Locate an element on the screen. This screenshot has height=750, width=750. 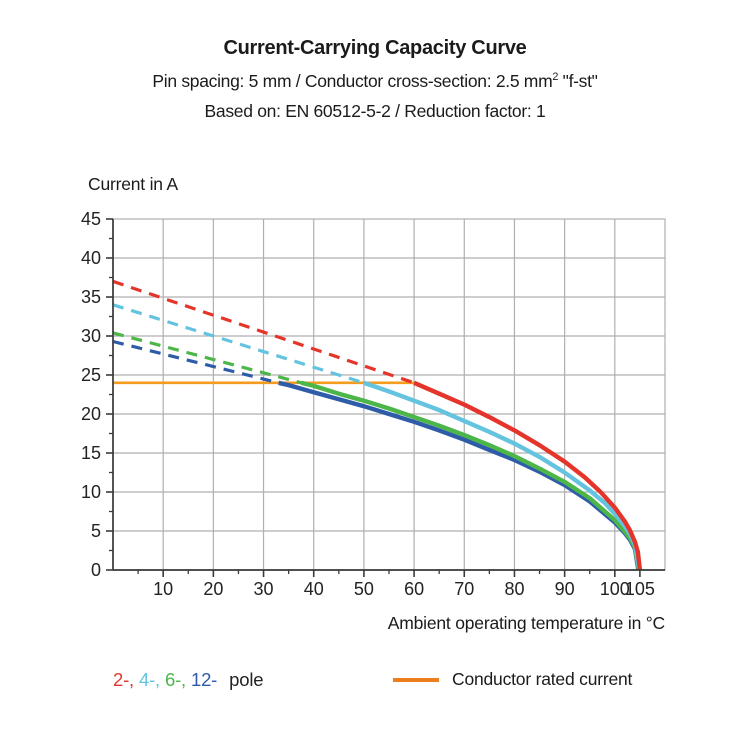
legend-token-12-pole: 12- is located at coordinates (204, 679).